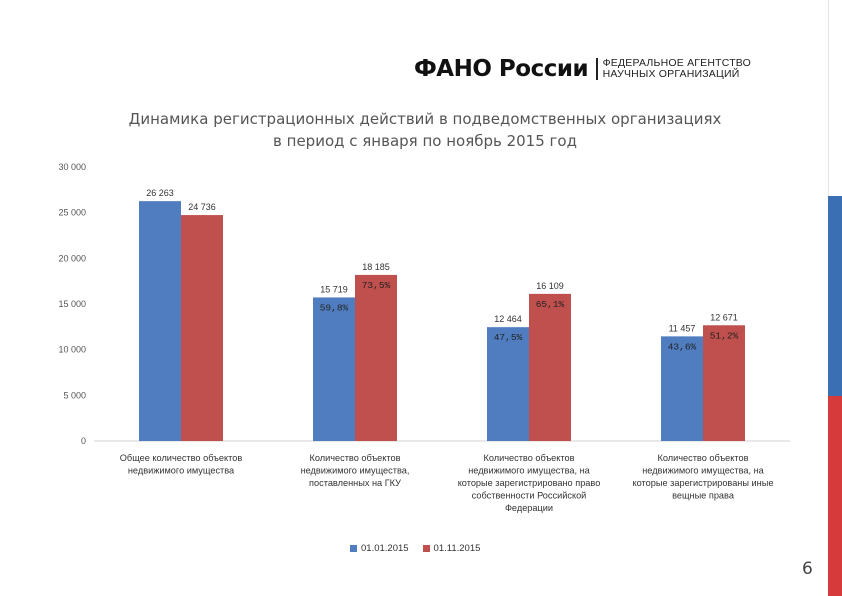  Describe the element at coordinates (597, 69) in the screenshot. I see `brand-divider` at that location.